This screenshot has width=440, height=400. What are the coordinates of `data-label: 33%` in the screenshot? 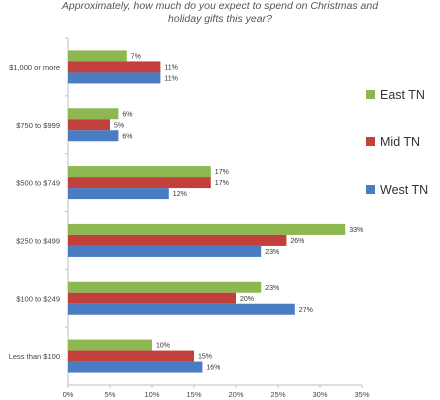 It's located at (356, 230).